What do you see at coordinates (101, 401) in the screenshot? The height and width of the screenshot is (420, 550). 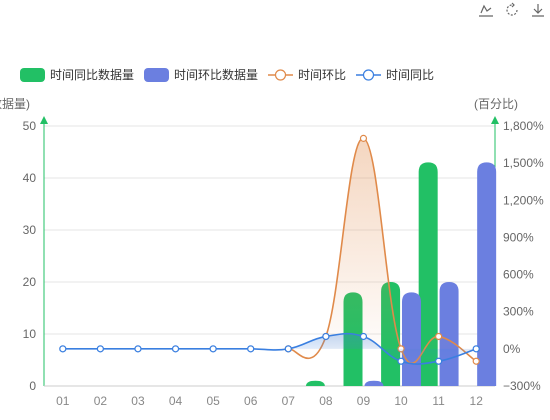 I see `x-tick-label: 02` at bounding box center [101, 401].